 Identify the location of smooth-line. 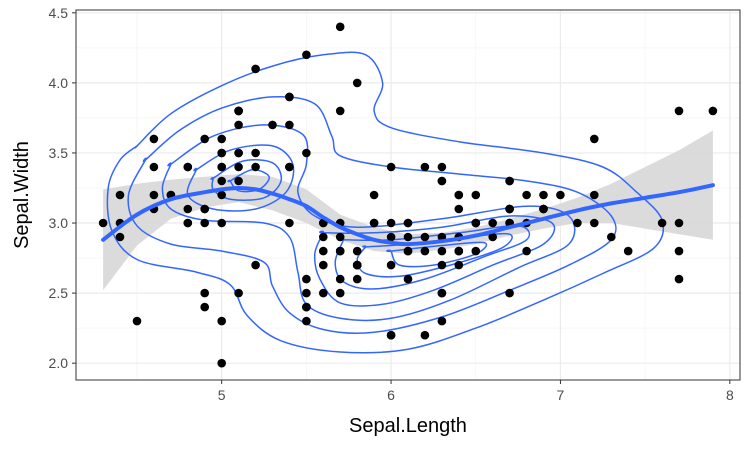
(408, 215).